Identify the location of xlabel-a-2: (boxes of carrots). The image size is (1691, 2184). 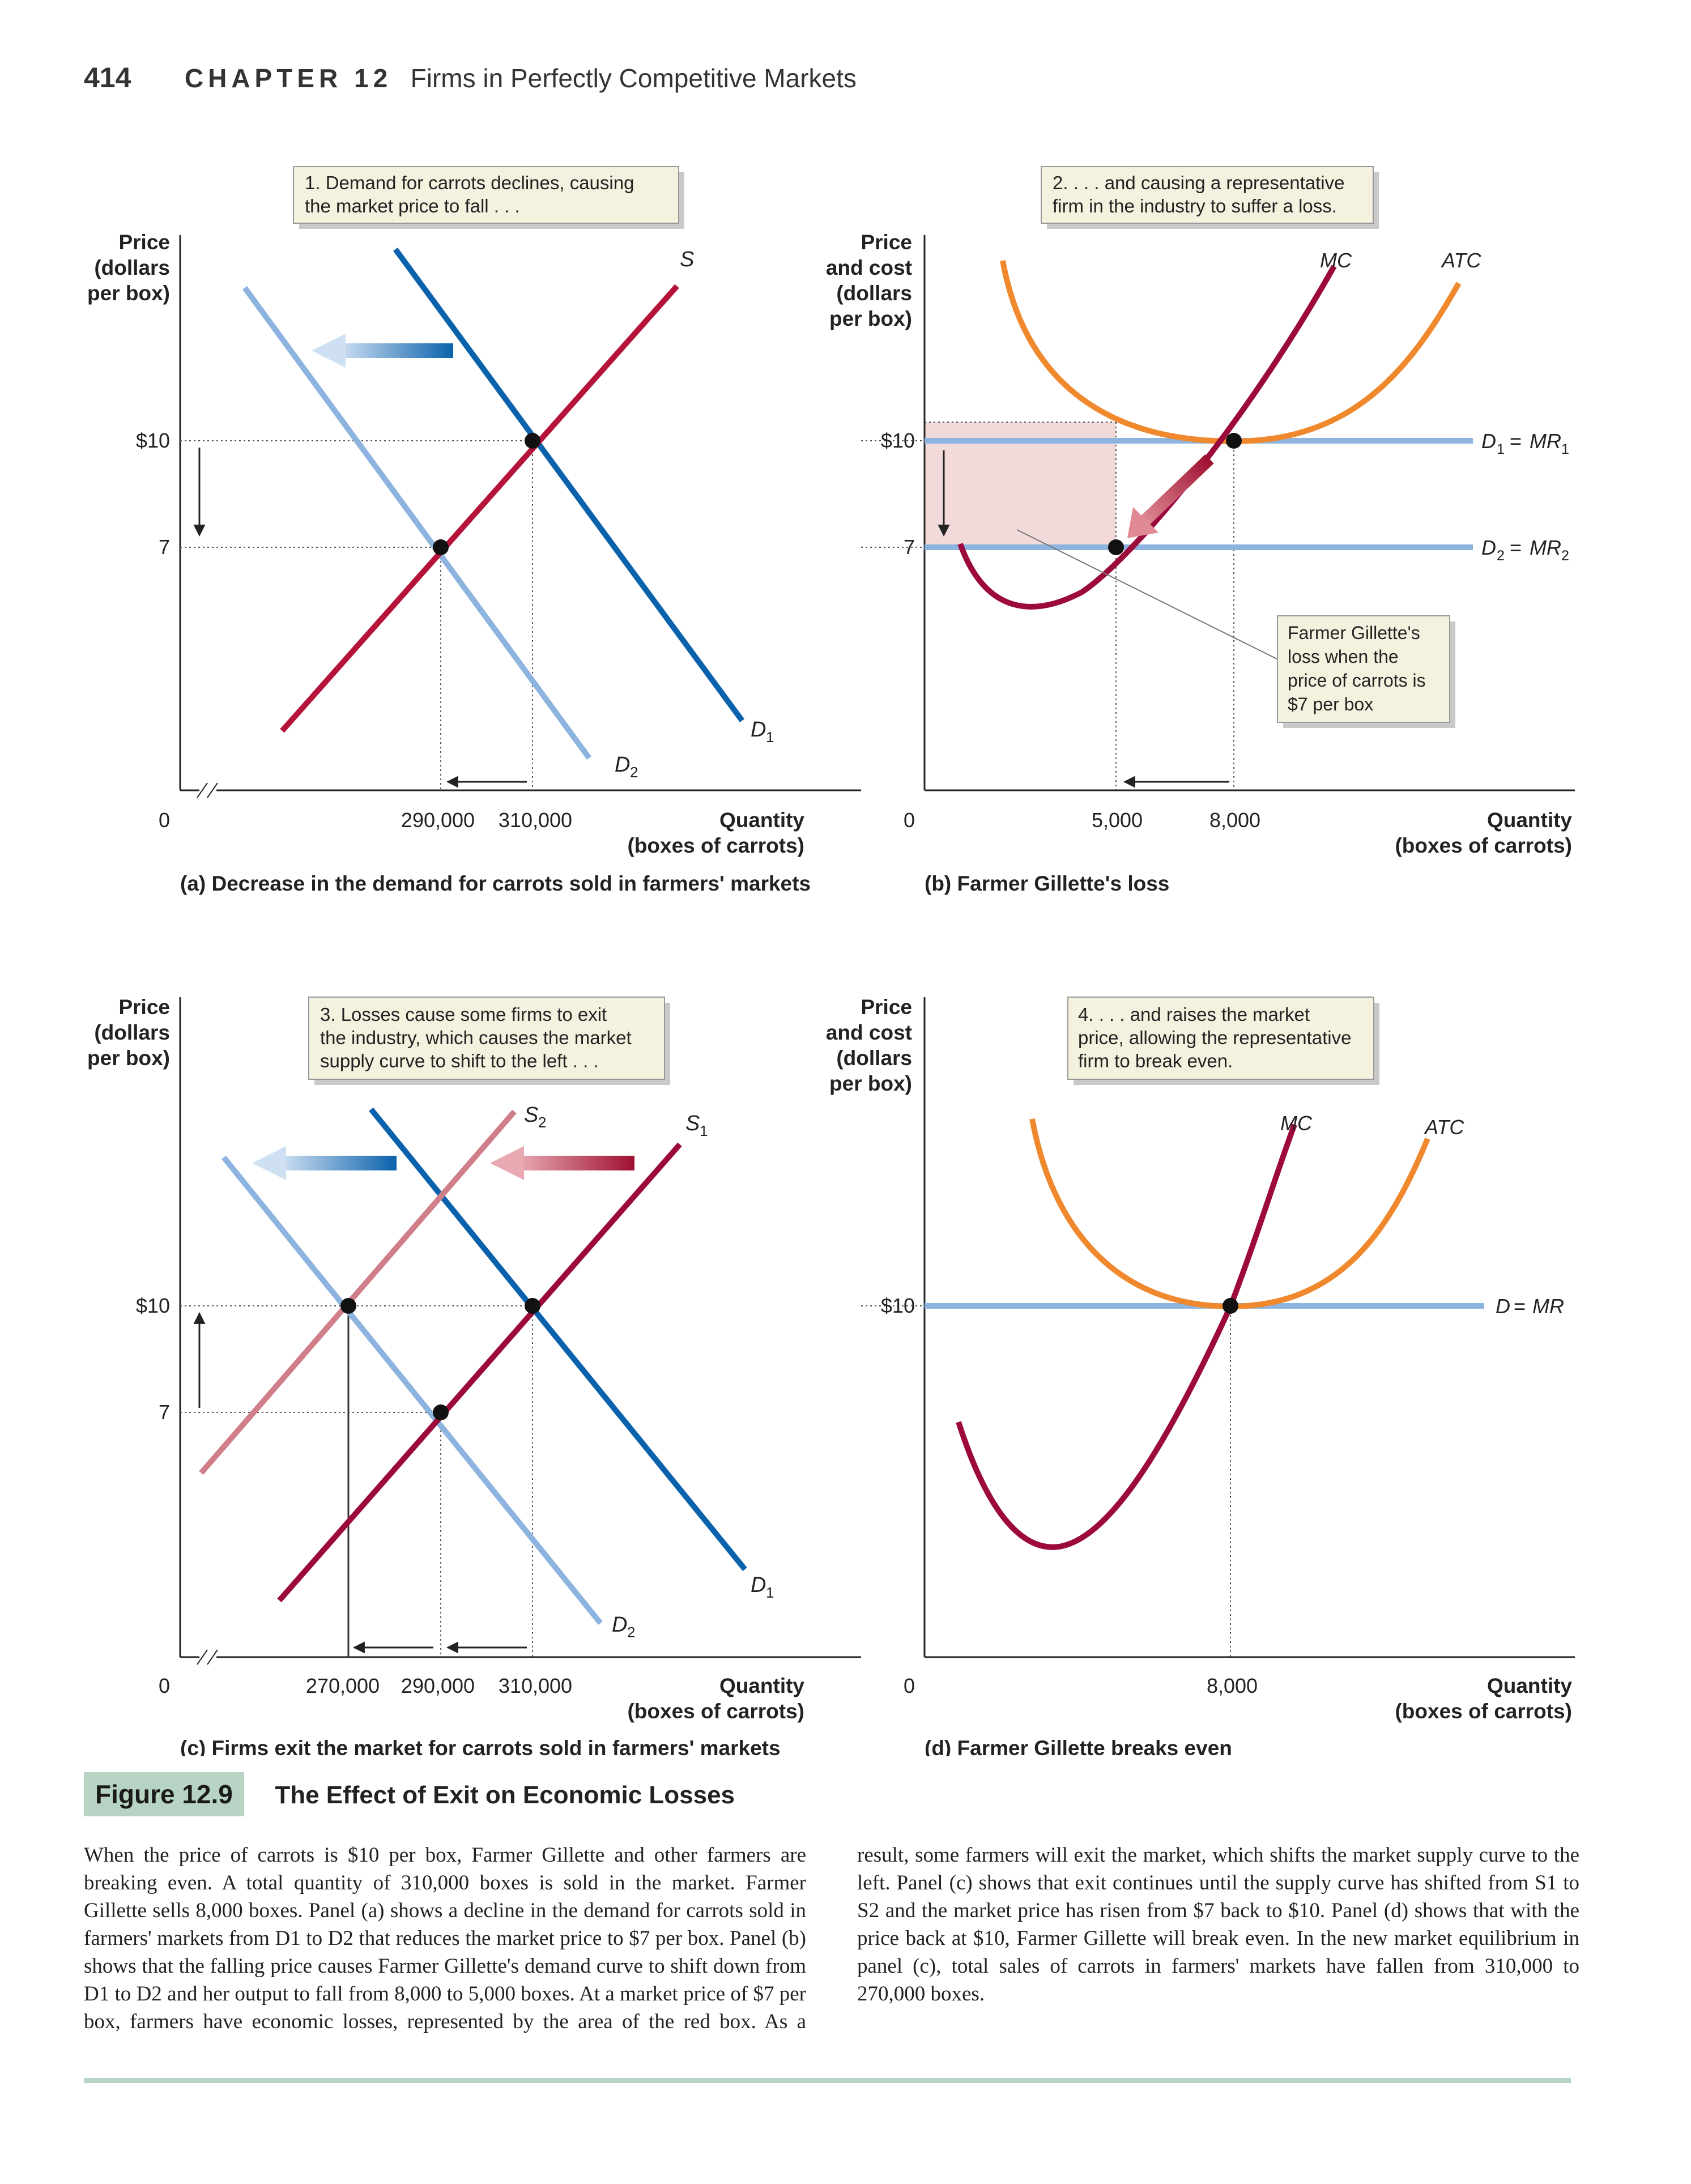
(715, 845).